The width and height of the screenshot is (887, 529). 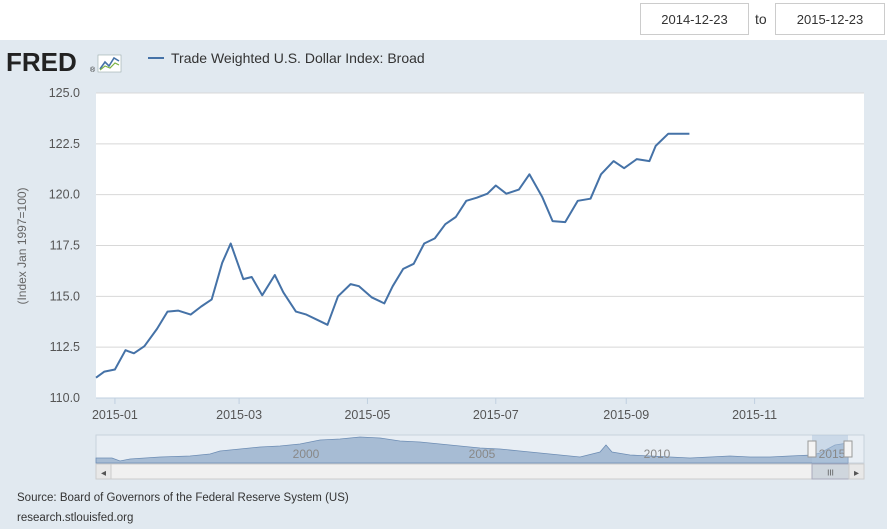 What do you see at coordinates (657, 454) in the screenshot?
I see `navigator-year-label: 2010` at bounding box center [657, 454].